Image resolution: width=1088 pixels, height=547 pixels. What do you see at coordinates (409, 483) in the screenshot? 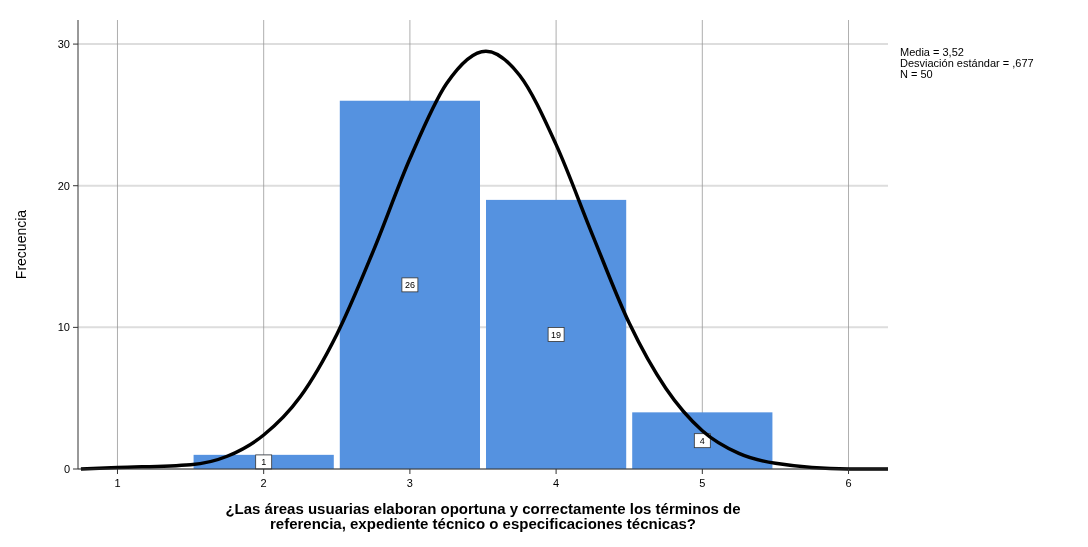
I see `x-tick-label: 3` at bounding box center [409, 483].